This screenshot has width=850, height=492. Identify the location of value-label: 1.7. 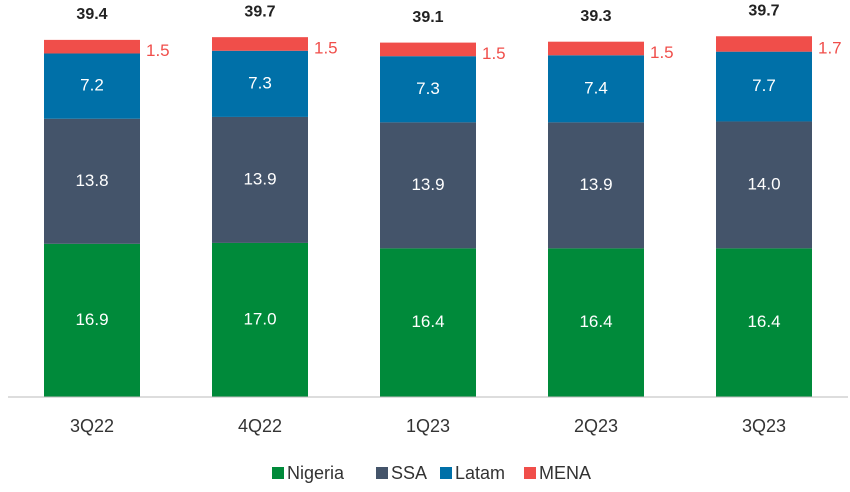
(830, 47).